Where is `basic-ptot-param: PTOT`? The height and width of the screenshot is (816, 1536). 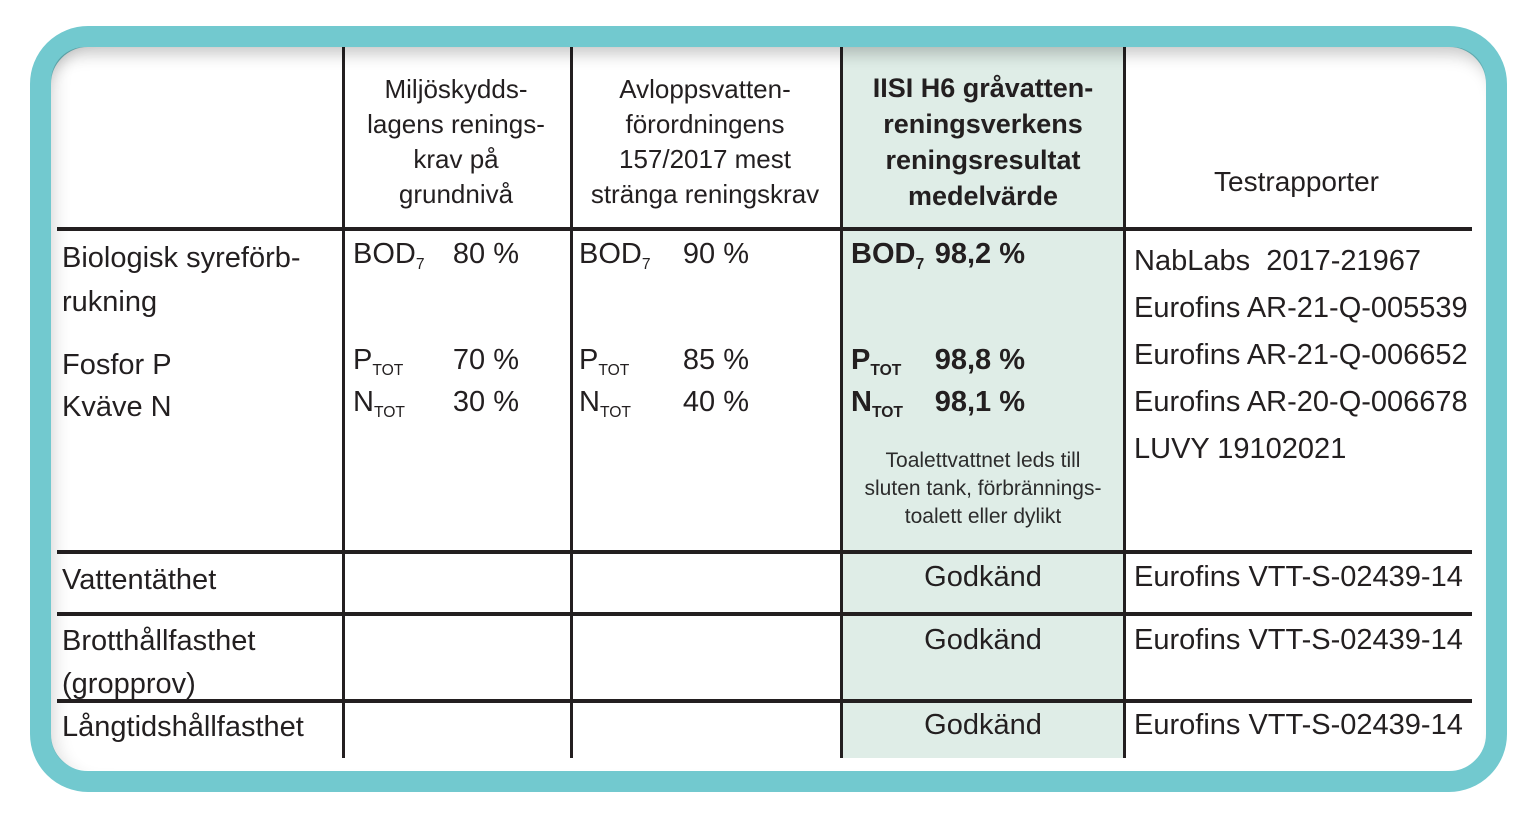 basic-ptot-param: PTOT is located at coordinates (378, 361).